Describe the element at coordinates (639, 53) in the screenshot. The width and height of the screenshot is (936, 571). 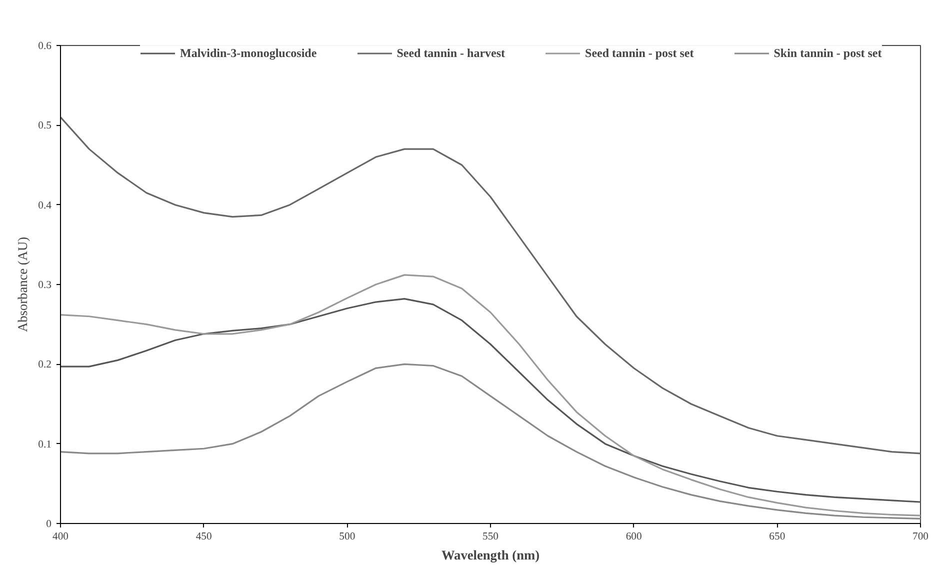
I see `legend-label: Seed tannin - post set` at that location.